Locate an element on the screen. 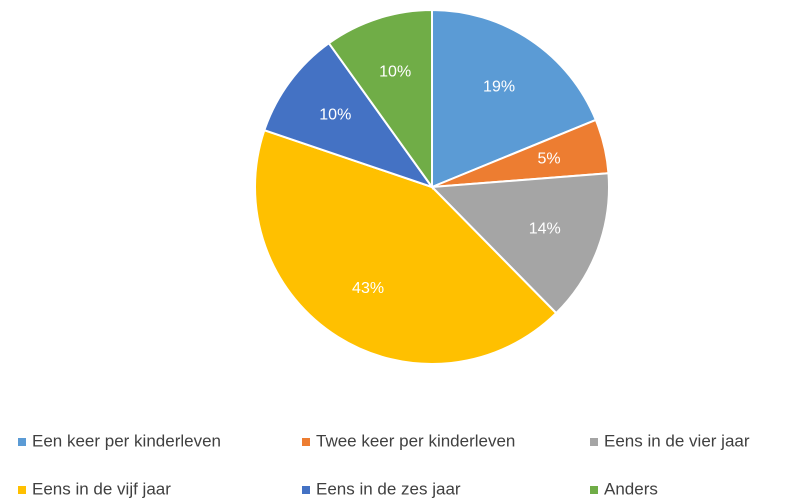  legend-label: Twee keer per kinderleven is located at coordinates (415, 440).